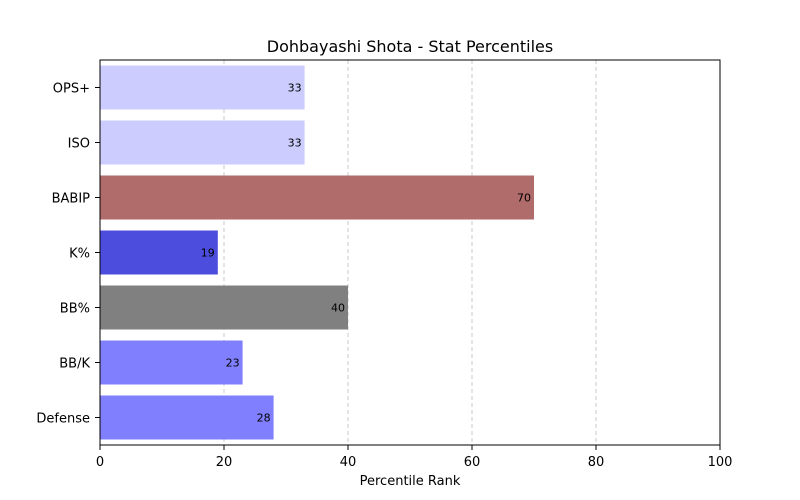 The image size is (800, 500). I want to click on y-tick-label: OPS+, so click(71, 89).